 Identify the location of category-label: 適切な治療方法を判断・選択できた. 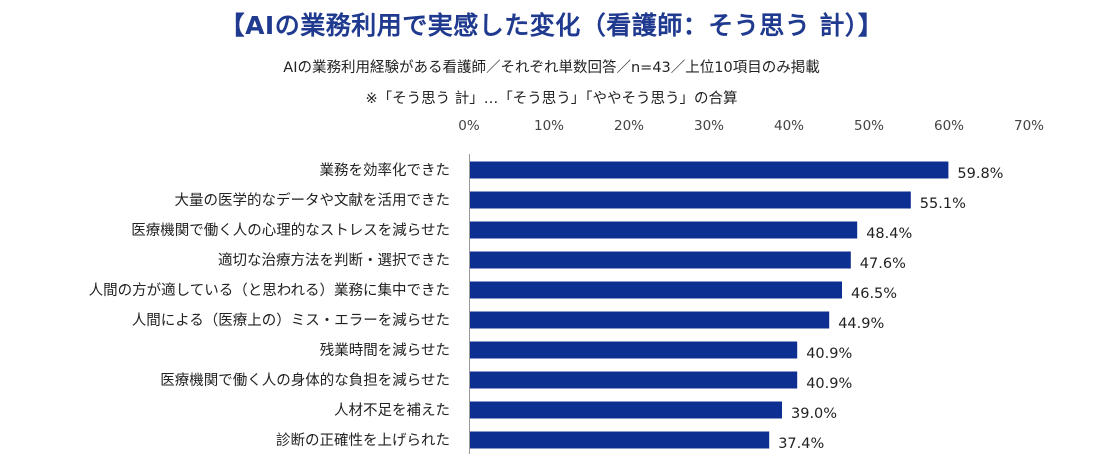
(334, 260).